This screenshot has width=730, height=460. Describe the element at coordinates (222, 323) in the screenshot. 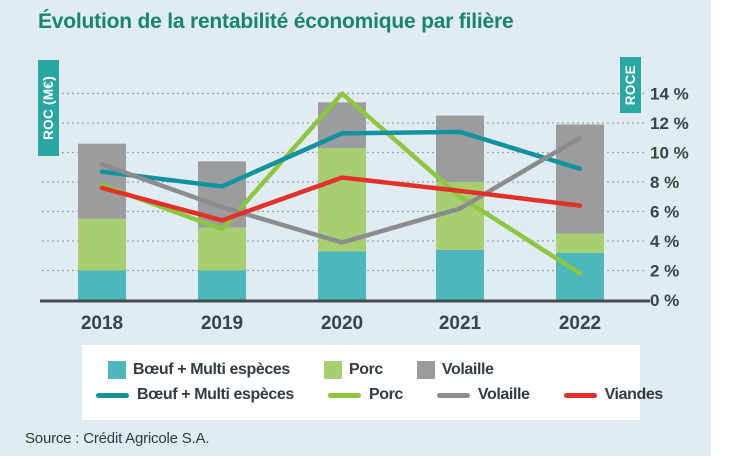

I see `x-axis-label: 2019` at that location.